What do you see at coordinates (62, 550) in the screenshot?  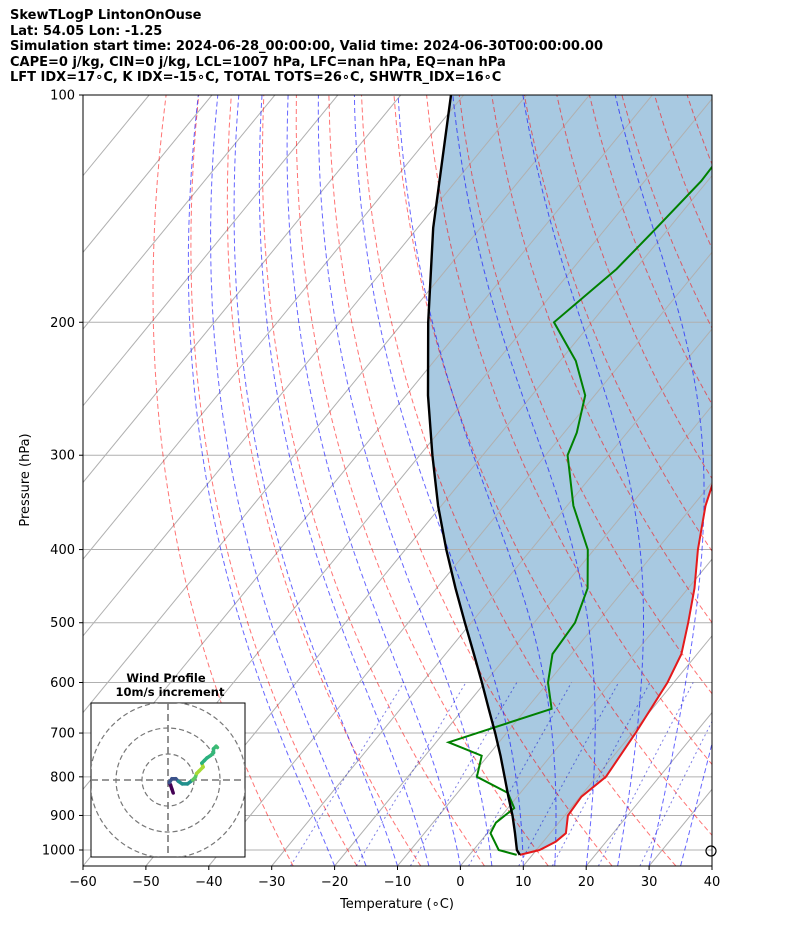 I see `y-tick-label: 400` at bounding box center [62, 550].